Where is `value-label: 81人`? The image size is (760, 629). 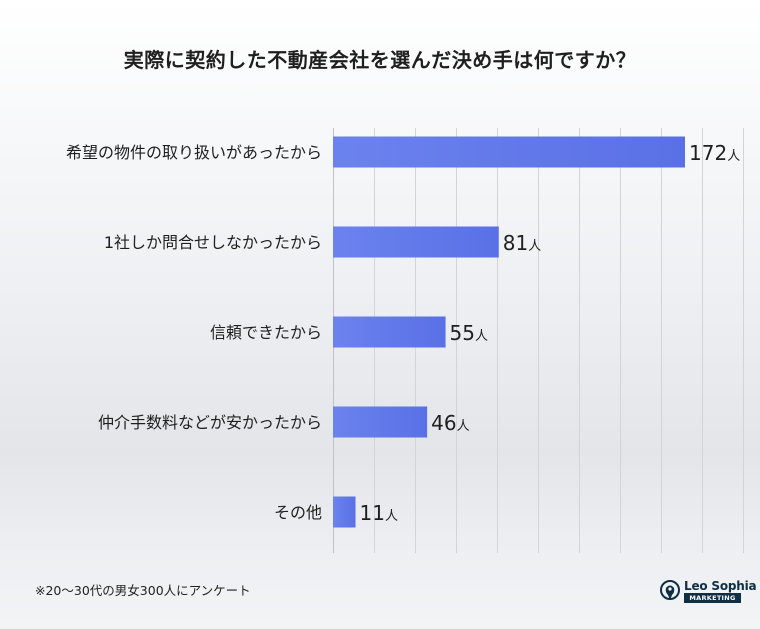
value-label: 81人 is located at coordinates (522, 243).